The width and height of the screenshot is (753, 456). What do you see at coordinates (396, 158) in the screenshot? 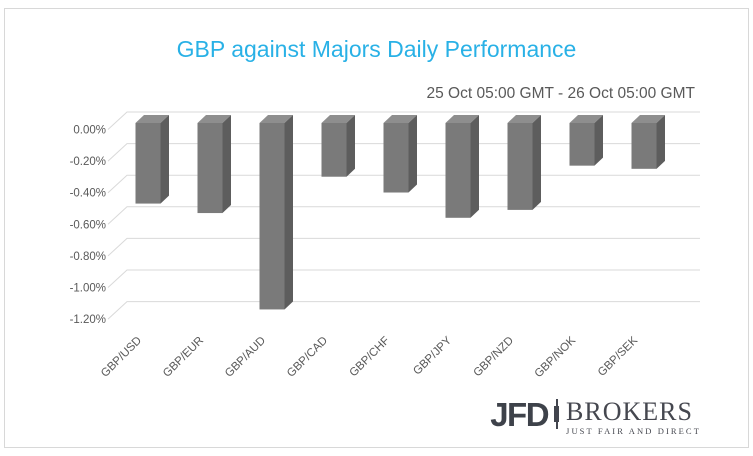
I see `bar-GBP/CHF` at bounding box center [396, 158].